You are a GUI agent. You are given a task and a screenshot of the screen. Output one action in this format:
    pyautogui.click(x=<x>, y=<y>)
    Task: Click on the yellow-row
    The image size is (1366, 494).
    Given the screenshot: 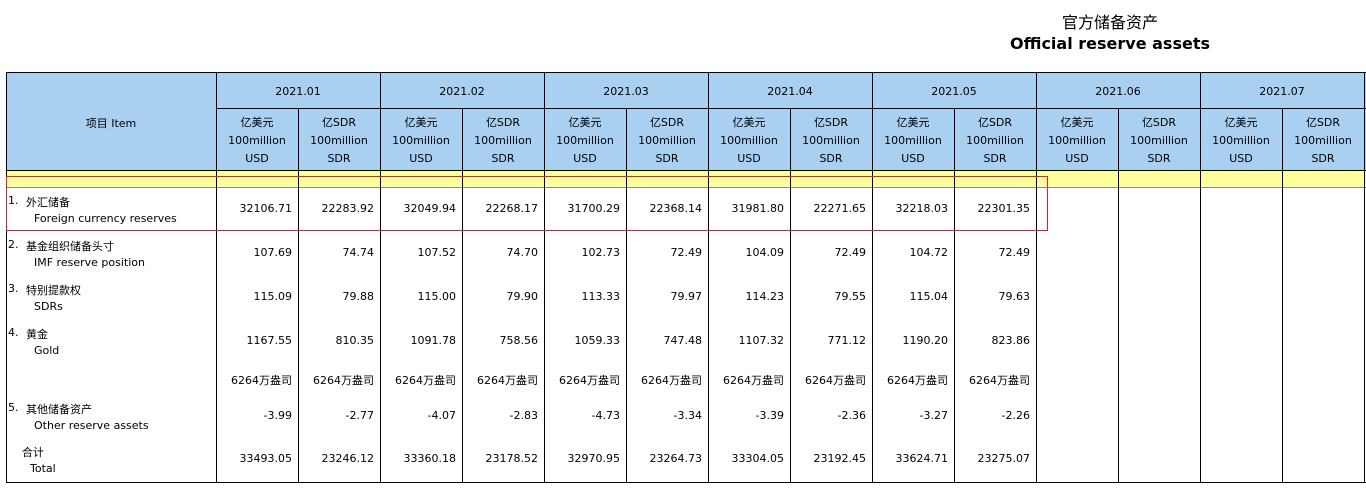 What is the action you would take?
    pyautogui.click(x=686, y=178)
    